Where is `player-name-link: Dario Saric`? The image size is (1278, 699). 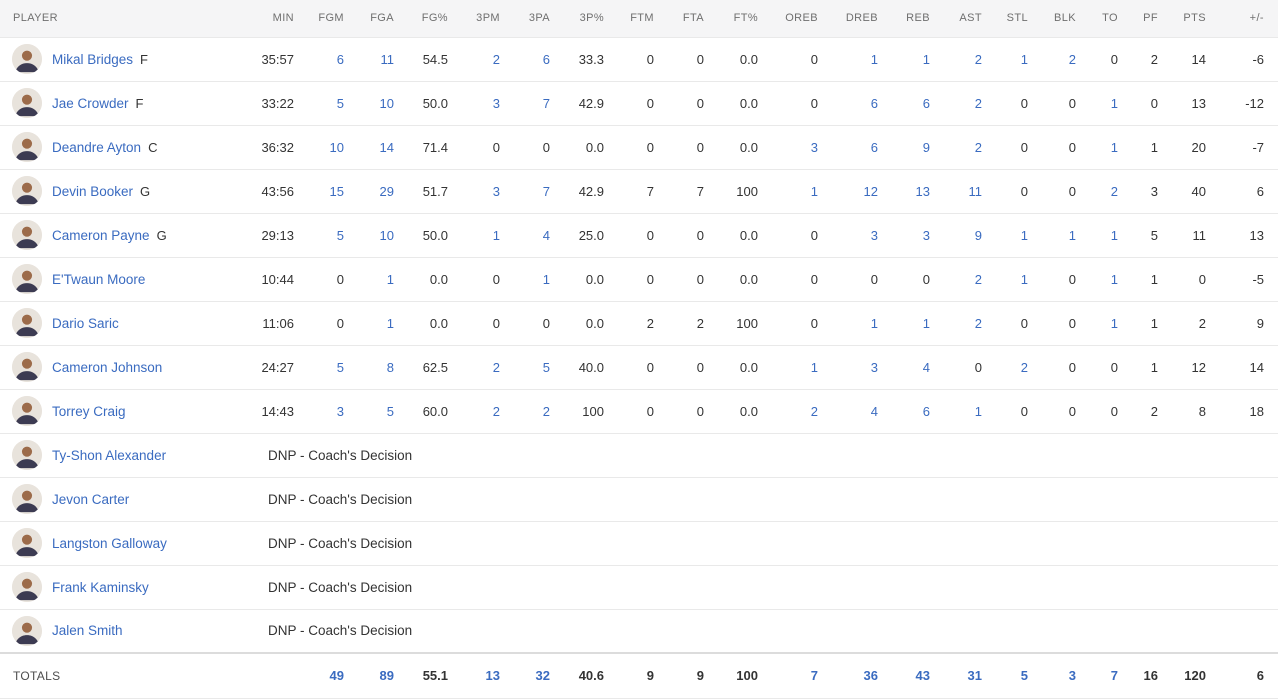
player-name-link: Dario Saric is located at coordinates (85, 323).